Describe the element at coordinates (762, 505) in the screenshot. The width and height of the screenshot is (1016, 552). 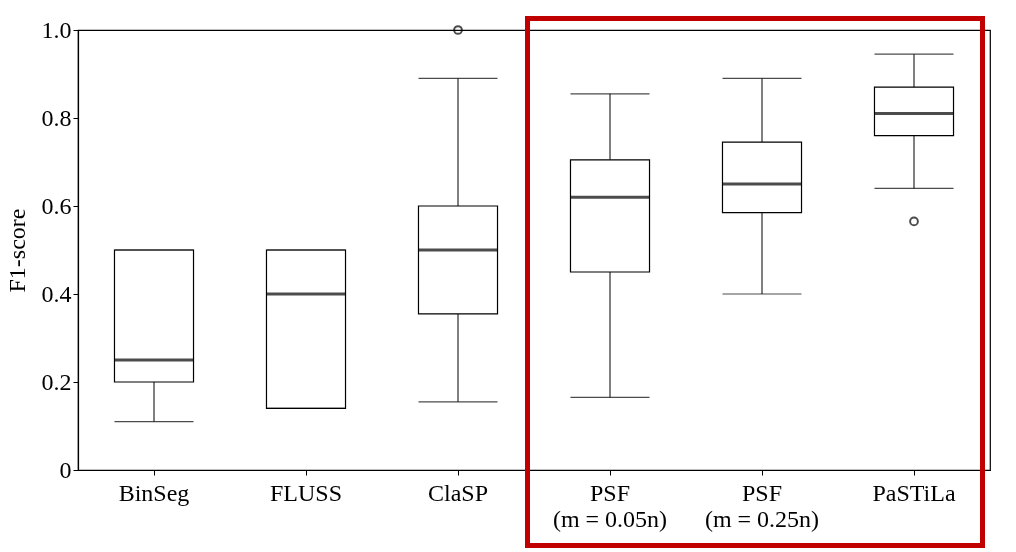
I see `x-tick-label: PSF (m = 0.25n)` at that location.